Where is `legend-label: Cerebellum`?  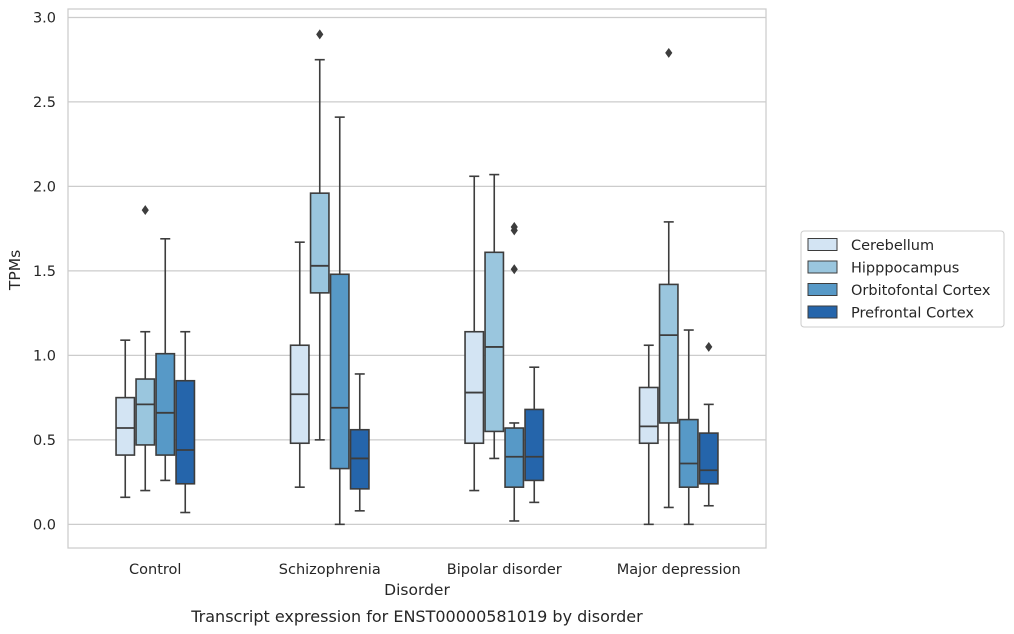
legend-label: Cerebellum is located at coordinates (892, 246).